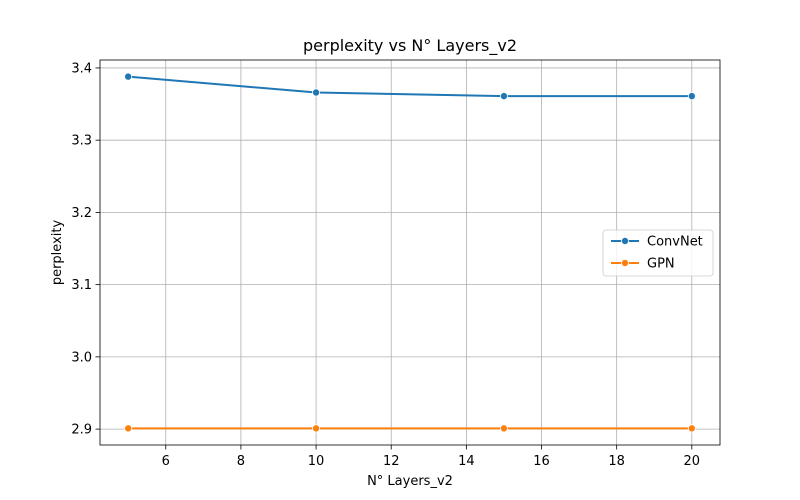 The width and height of the screenshot is (800, 500). Describe the element at coordinates (410, 86) in the screenshot. I see `convnet-line` at that location.